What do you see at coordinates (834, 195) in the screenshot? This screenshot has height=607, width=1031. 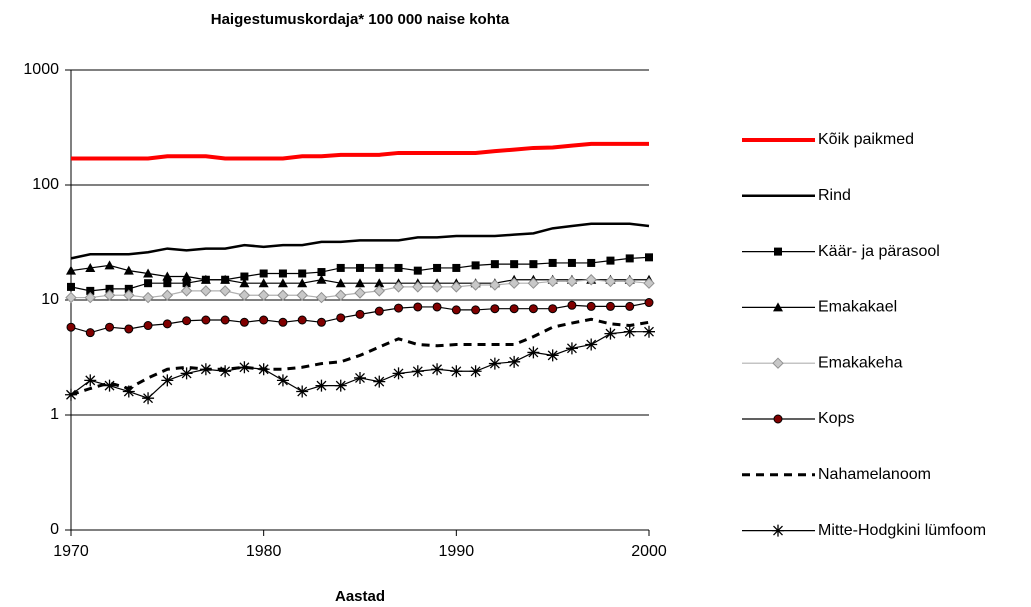 I see `legend-label: Rind` at bounding box center [834, 195].